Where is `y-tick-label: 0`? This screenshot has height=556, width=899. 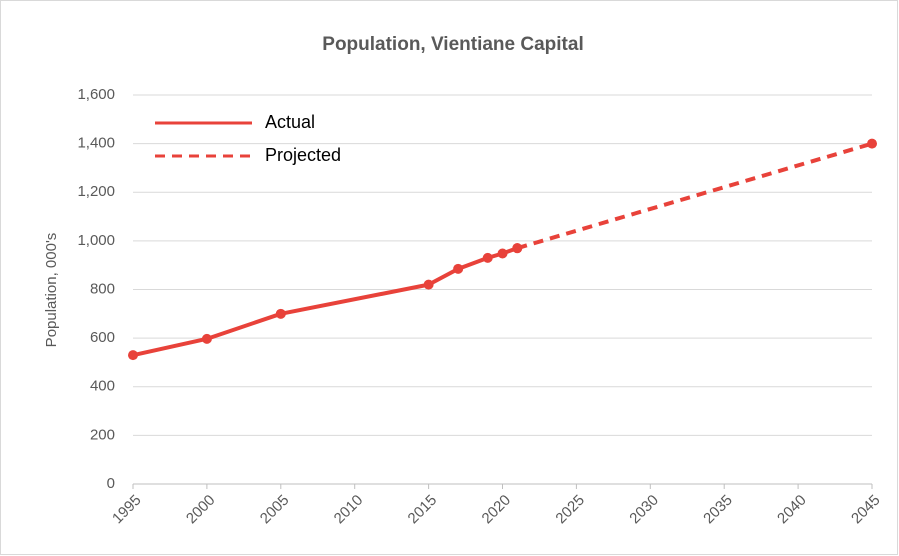
y-tick-label: 0 is located at coordinates (111, 483).